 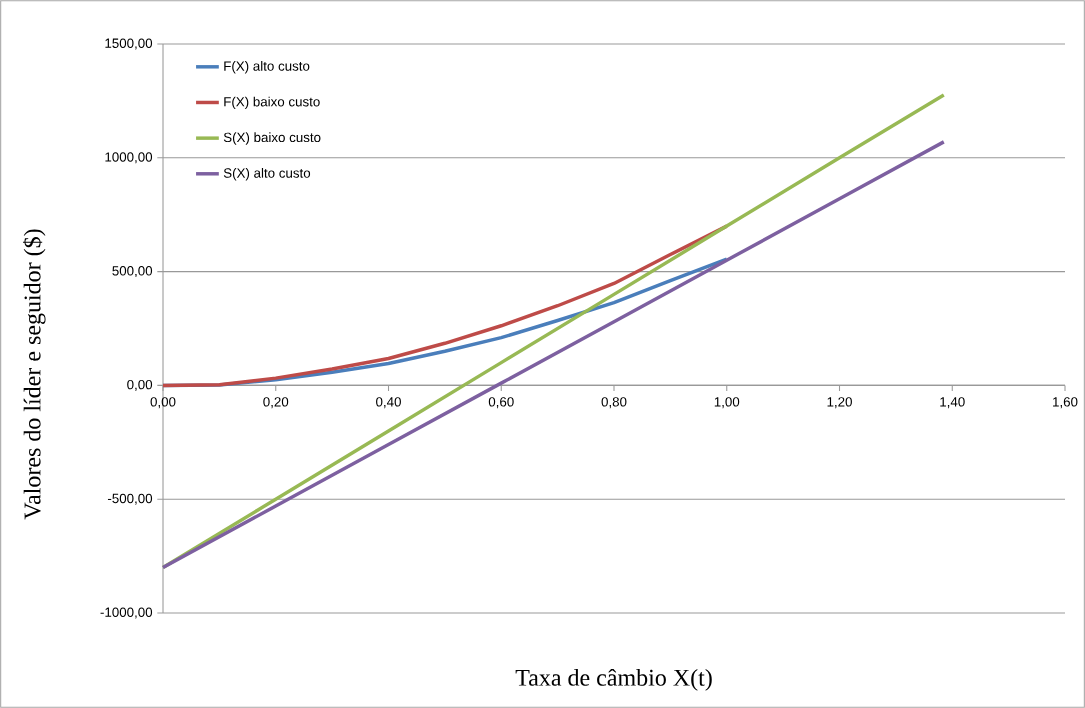 What do you see at coordinates (34, 374) in the screenshot?
I see `y-axis-title: Valores do líder e seguidor ($)` at bounding box center [34, 374].